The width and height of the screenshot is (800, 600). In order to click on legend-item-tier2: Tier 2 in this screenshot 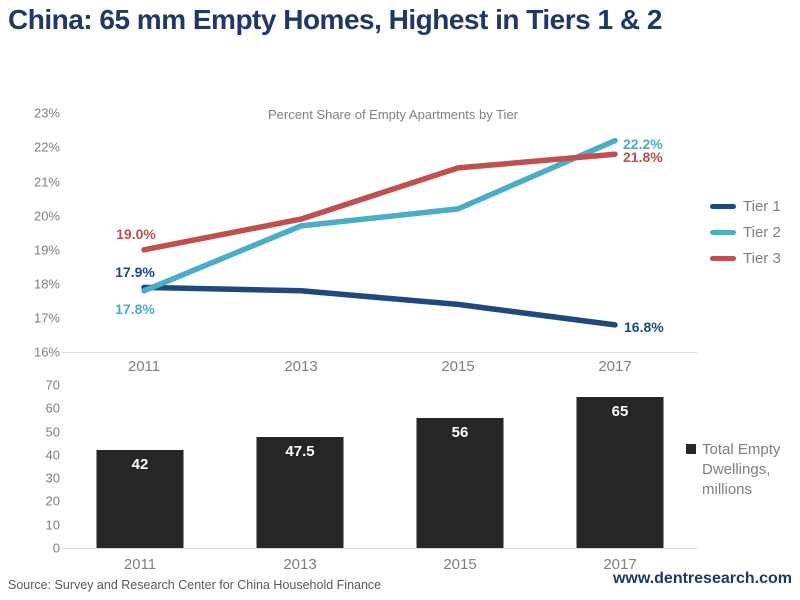, I will do `click(745, 232)`.